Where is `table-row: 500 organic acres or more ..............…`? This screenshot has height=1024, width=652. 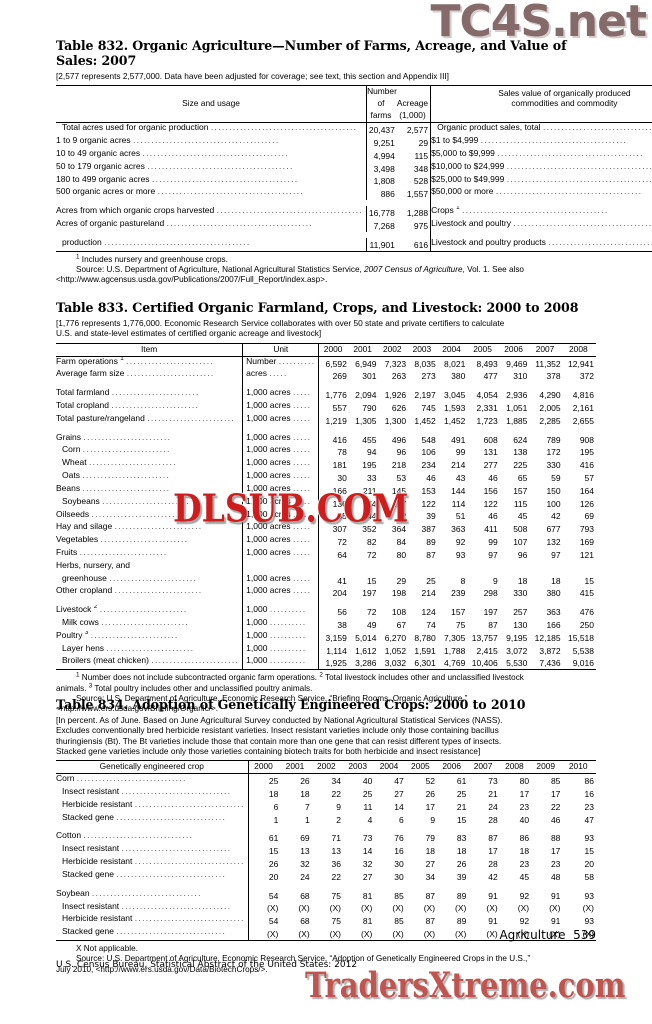 table-row: 500 organic acres or more ..............… is located at coordinates (354, 194).